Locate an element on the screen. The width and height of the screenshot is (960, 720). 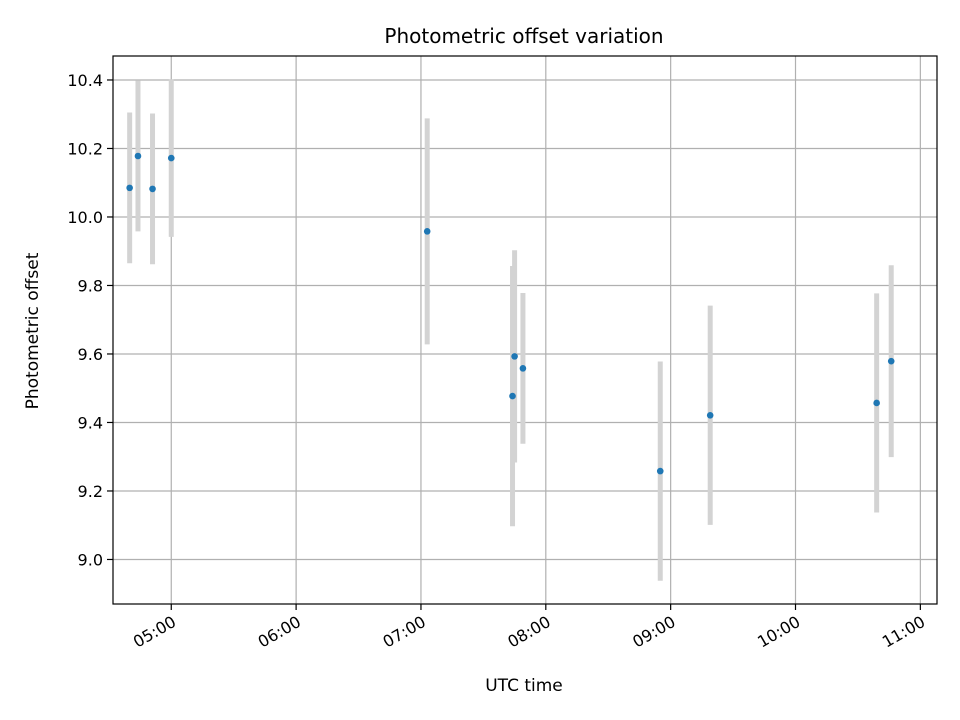
x-tick-label: 11:00 is located at coordinates (903, 632).